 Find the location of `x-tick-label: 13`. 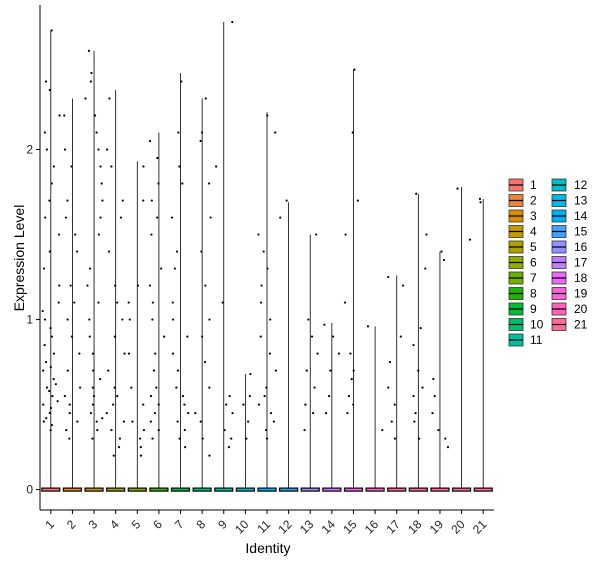

x-tick-label: 13 is located at coordinates (307, 527).